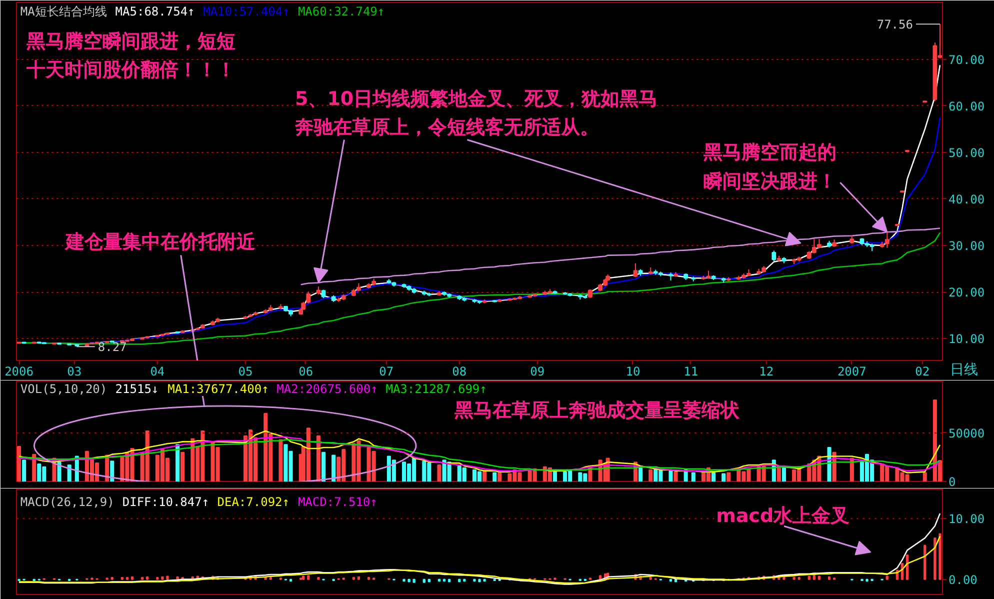  I want to click on annotation: 黑马腾空而起的瞬间坚决跟进！, so click(769, 167).